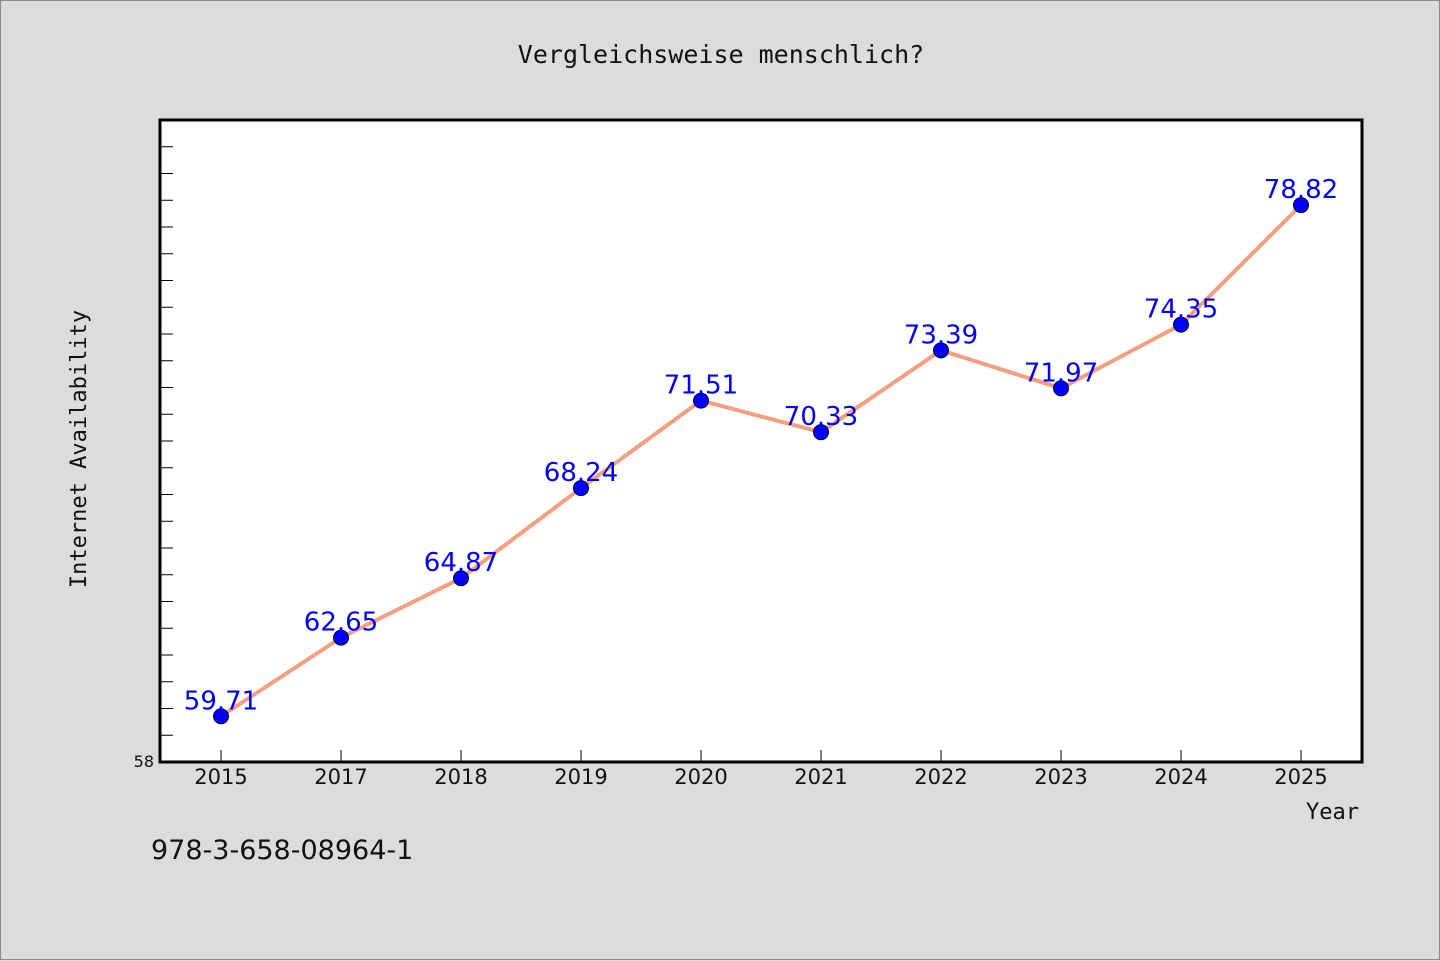  Describe the element at coordinates (79, 449) in the screenshot. I see `y-axis-label: Internet Availability` at that location.